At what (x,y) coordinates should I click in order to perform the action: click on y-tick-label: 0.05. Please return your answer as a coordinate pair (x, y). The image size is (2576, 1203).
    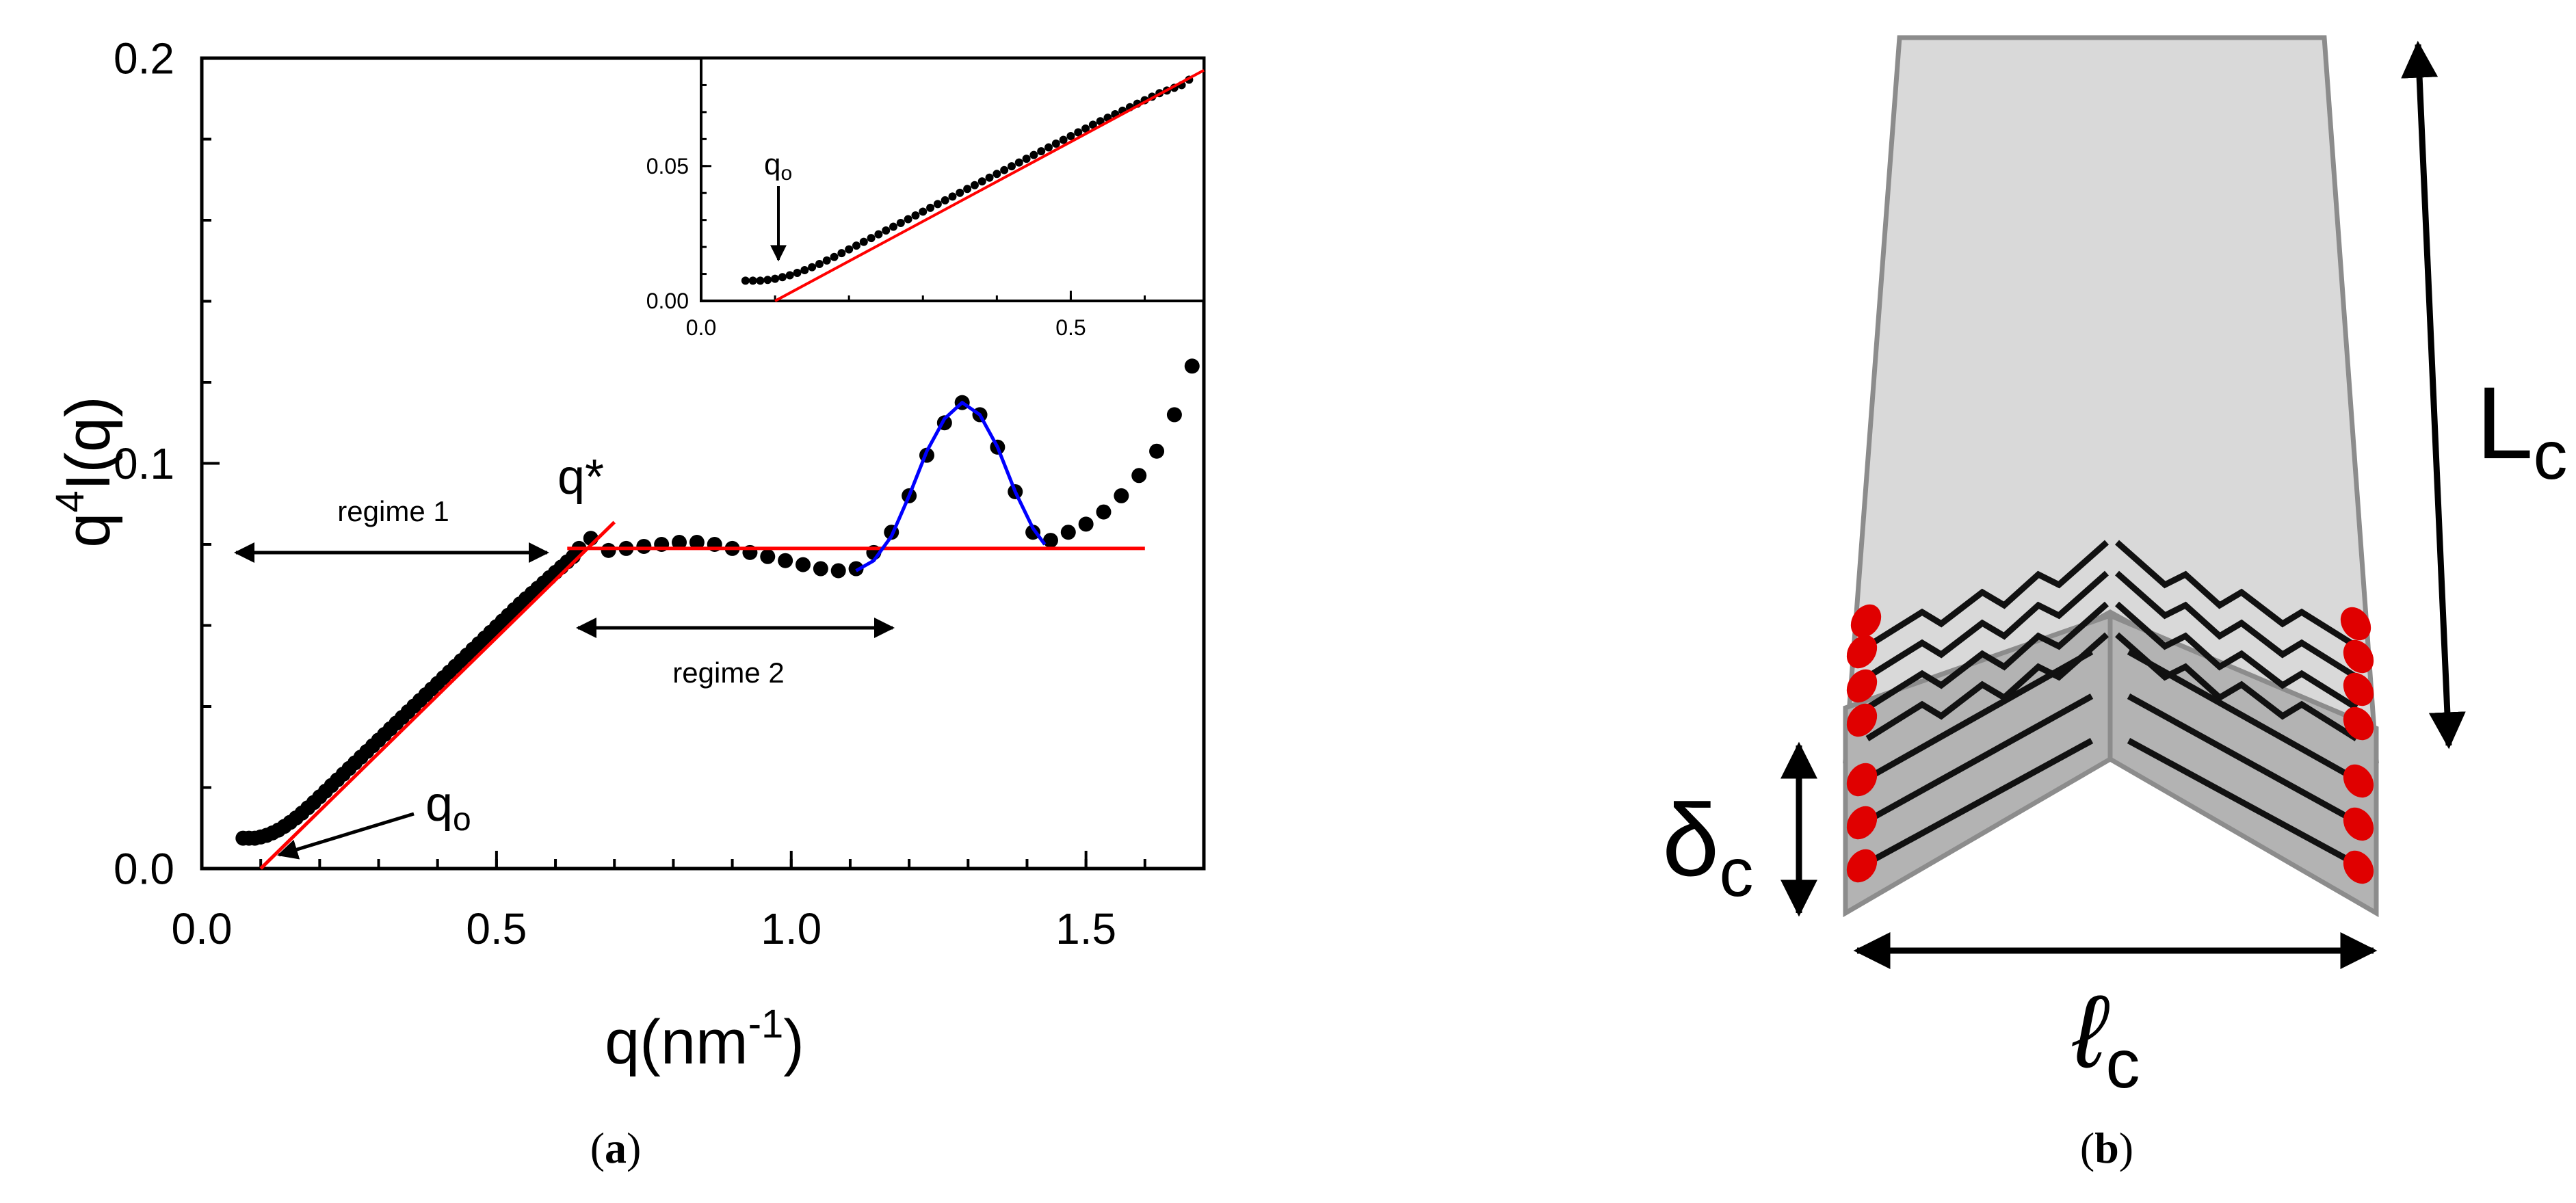
    Looking at the image, I should click on (667, 166).